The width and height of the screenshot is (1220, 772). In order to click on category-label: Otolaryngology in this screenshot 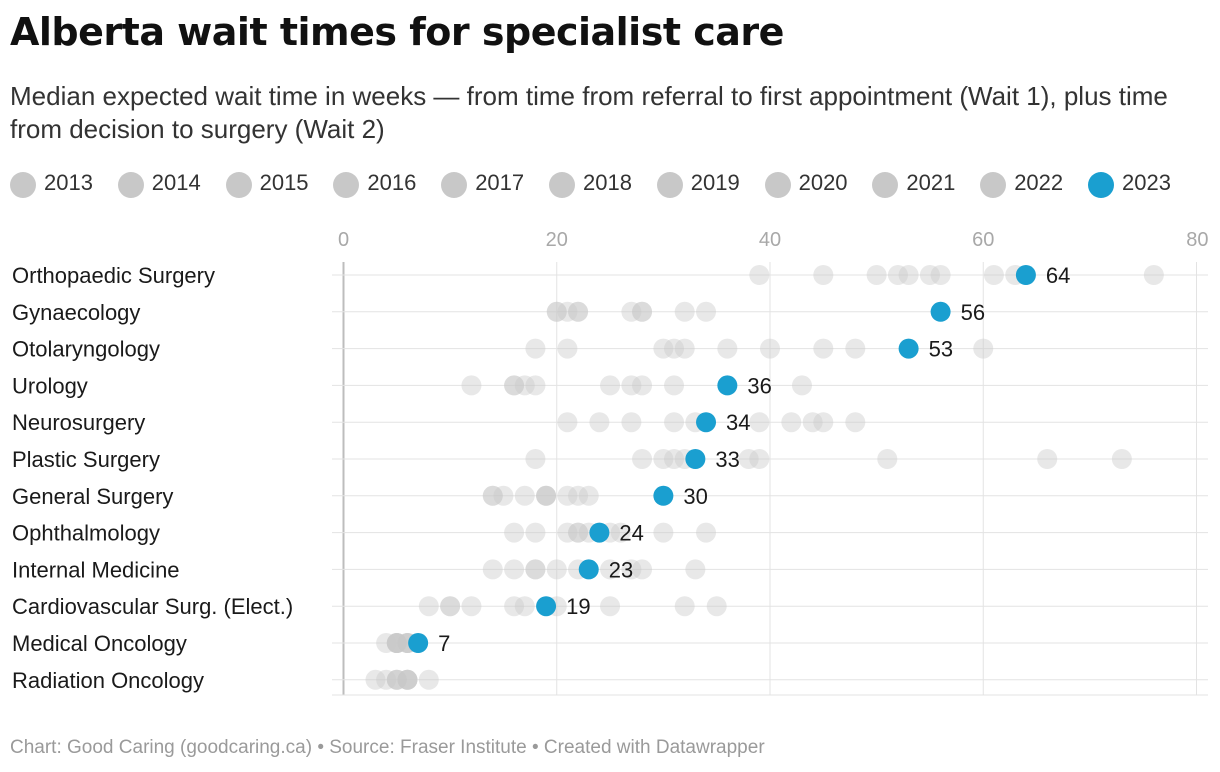, I will do `click(86, 349)`.